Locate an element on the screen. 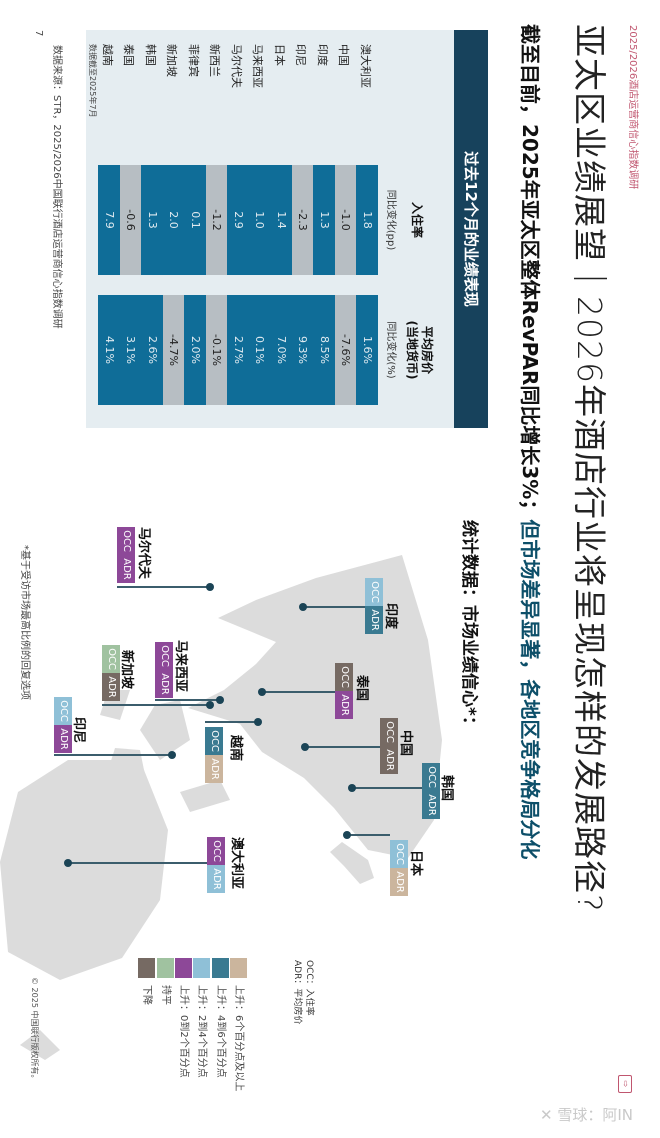 This screenshot has height=1138, width=660. map-new-zealand is located at coordinates (40, 1045).